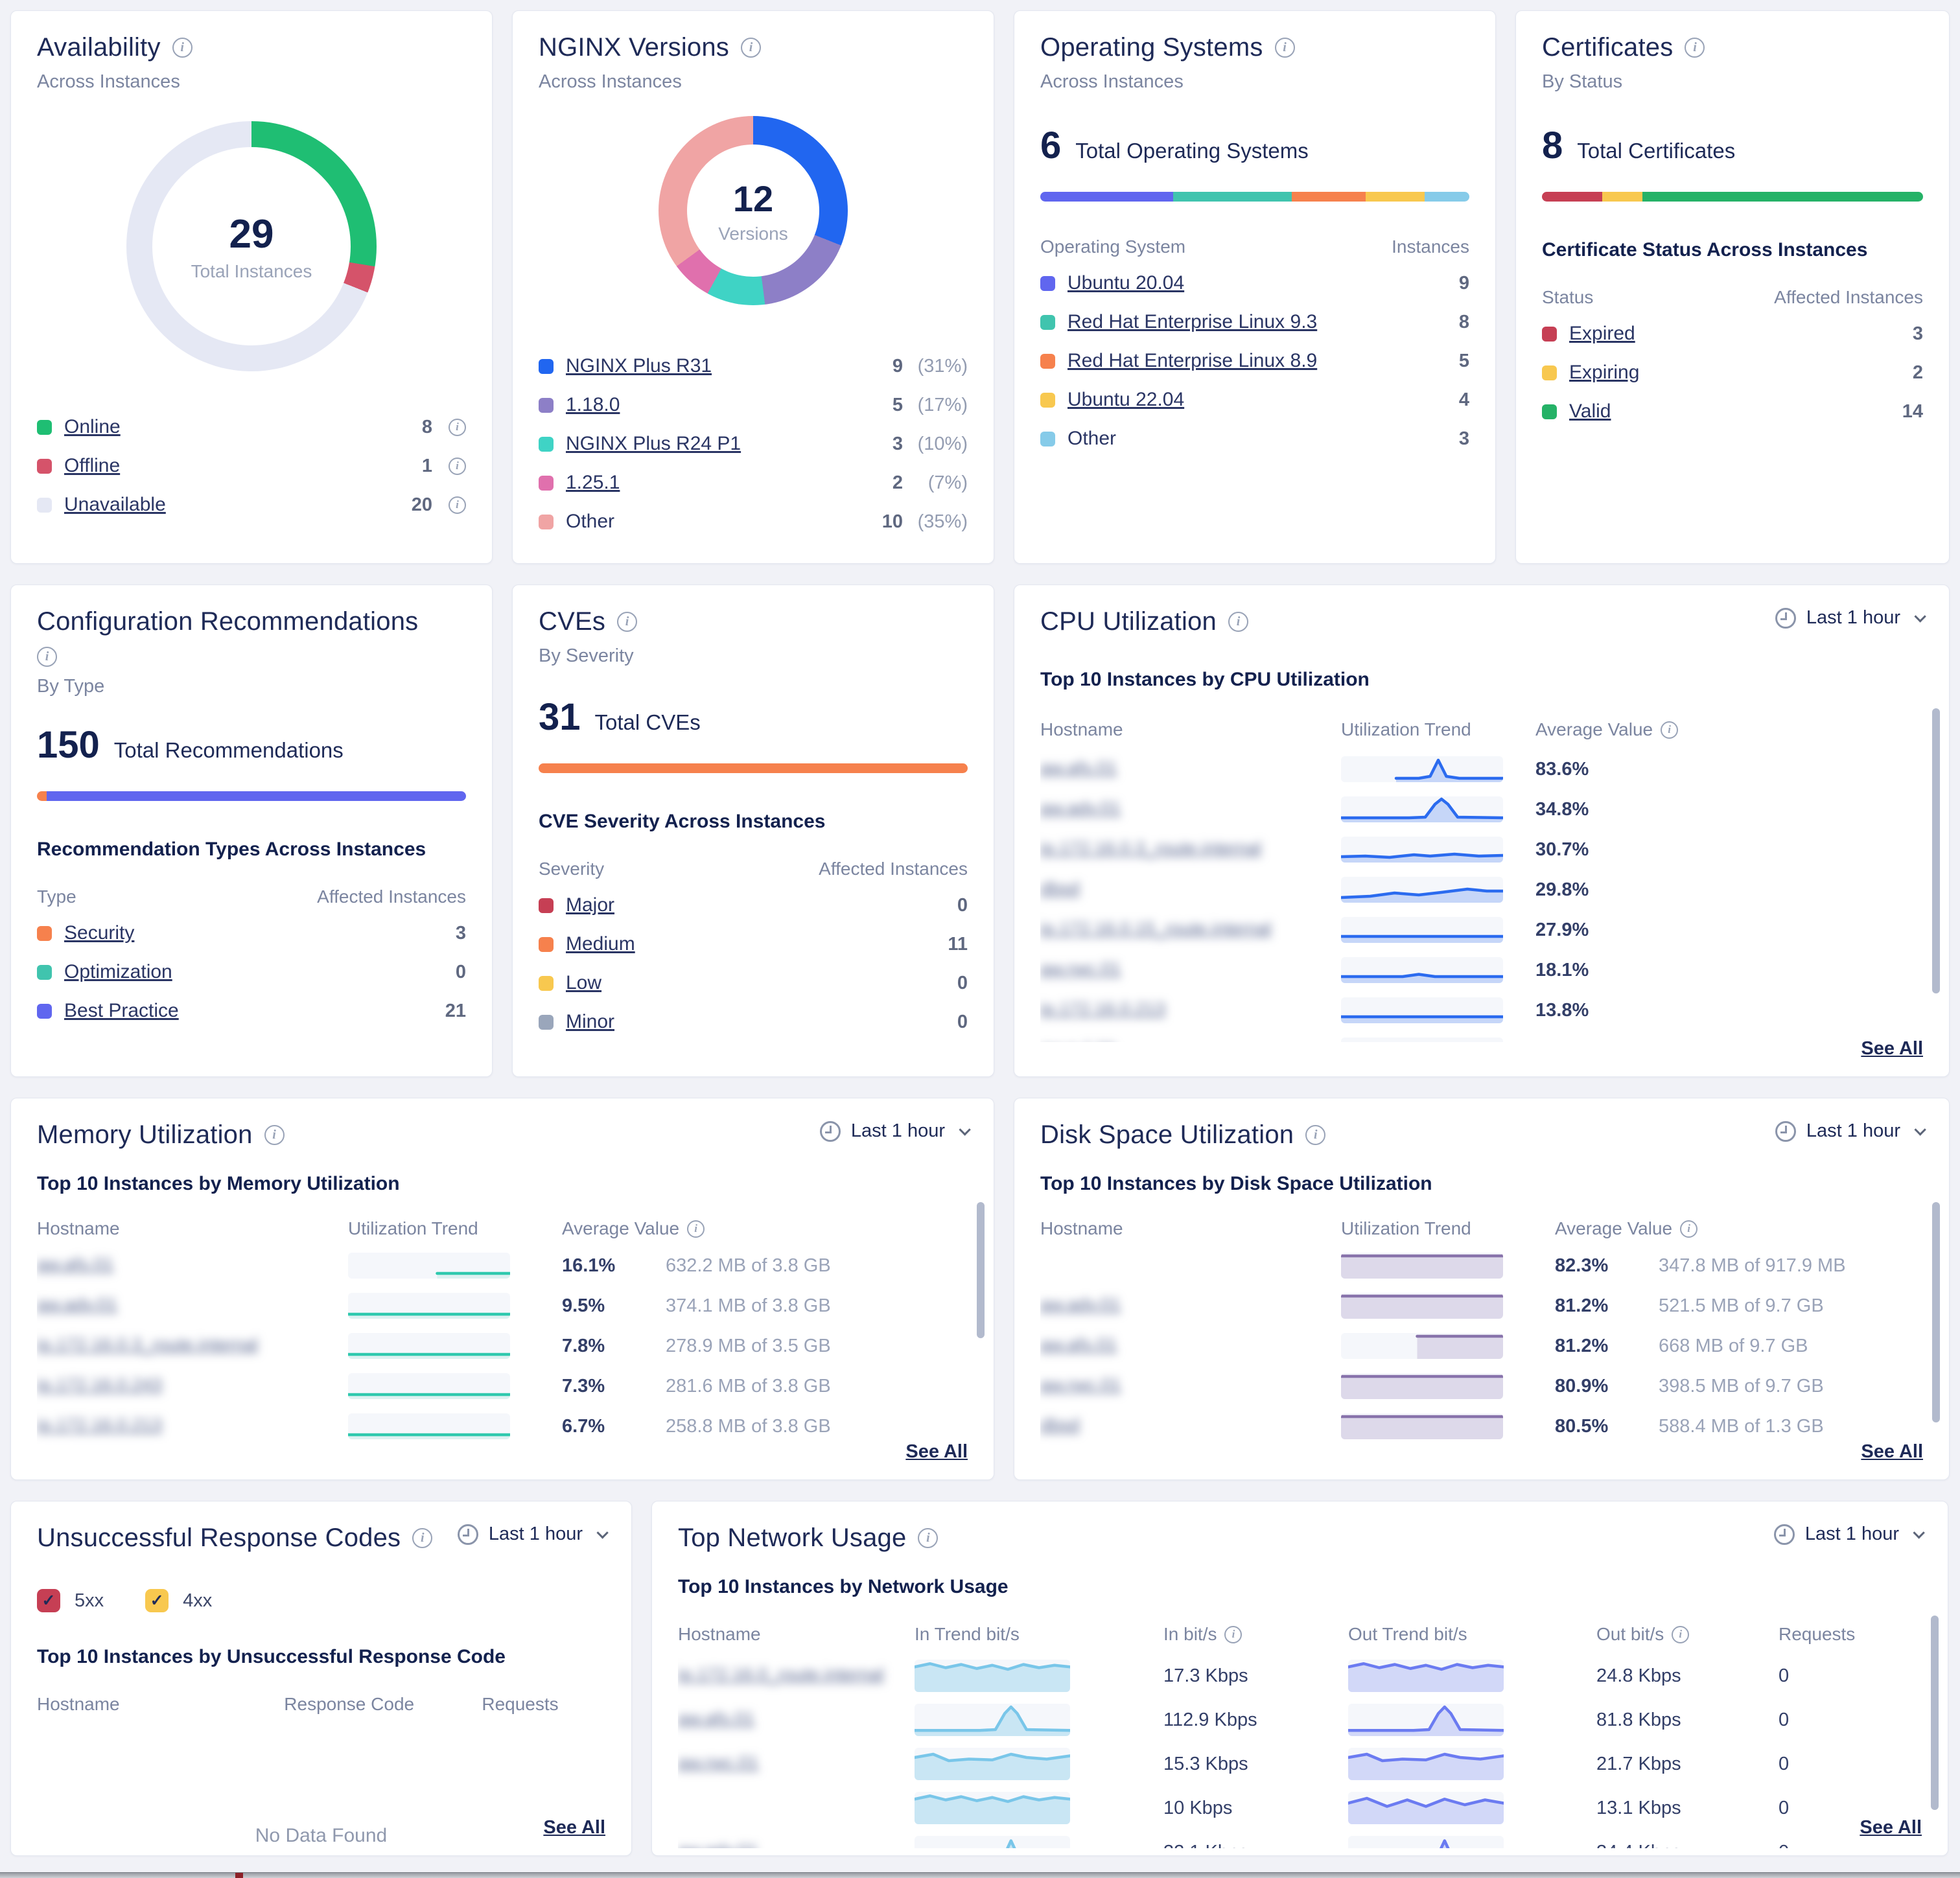 Image resolution: width=1960 pixels, height=1878 pixels. What do you see at coordinates (753, 366) in the screenshot?
I see `legend-row: NGINX Plus R31 9 (31%)` at bounding box center [753, 366].